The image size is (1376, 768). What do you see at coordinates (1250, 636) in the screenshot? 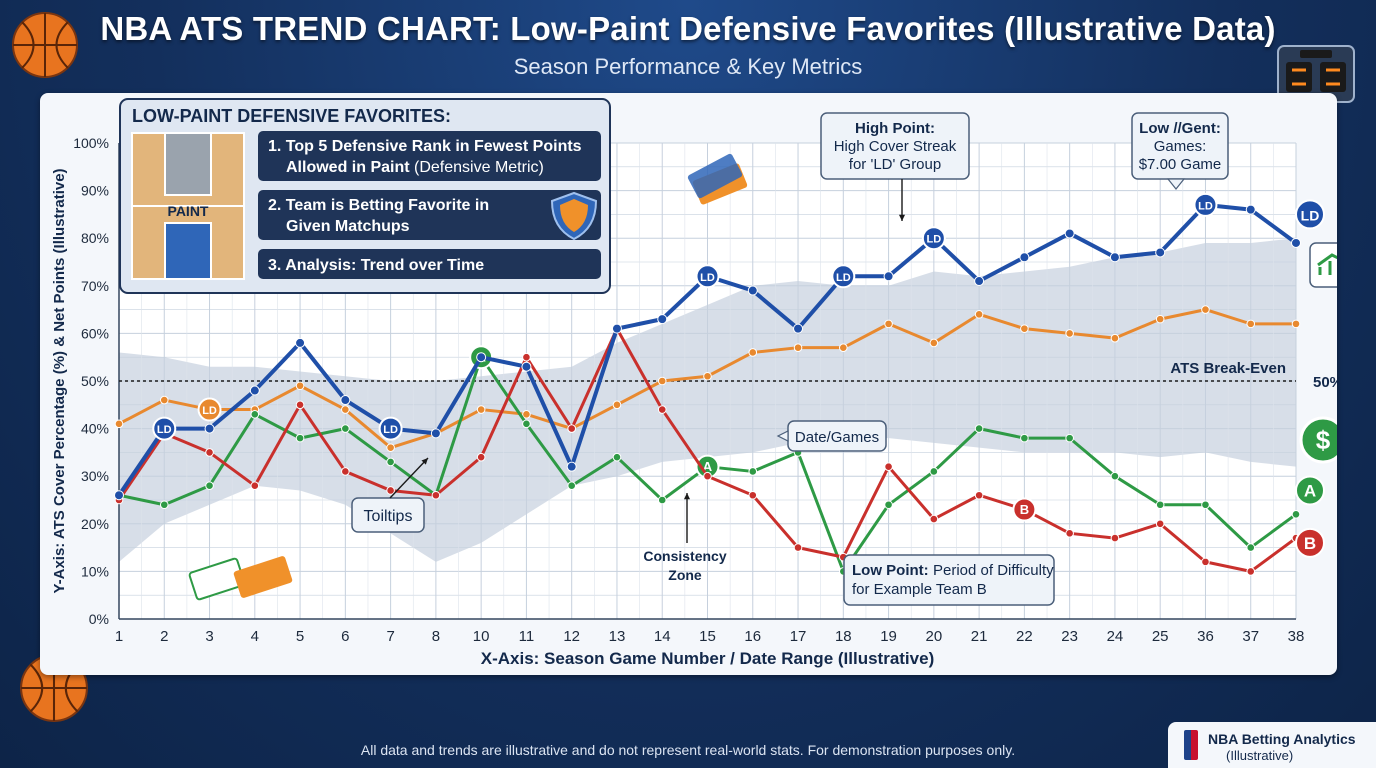
I see `x-tick-label: 37` at bounding box center [1250, 636].